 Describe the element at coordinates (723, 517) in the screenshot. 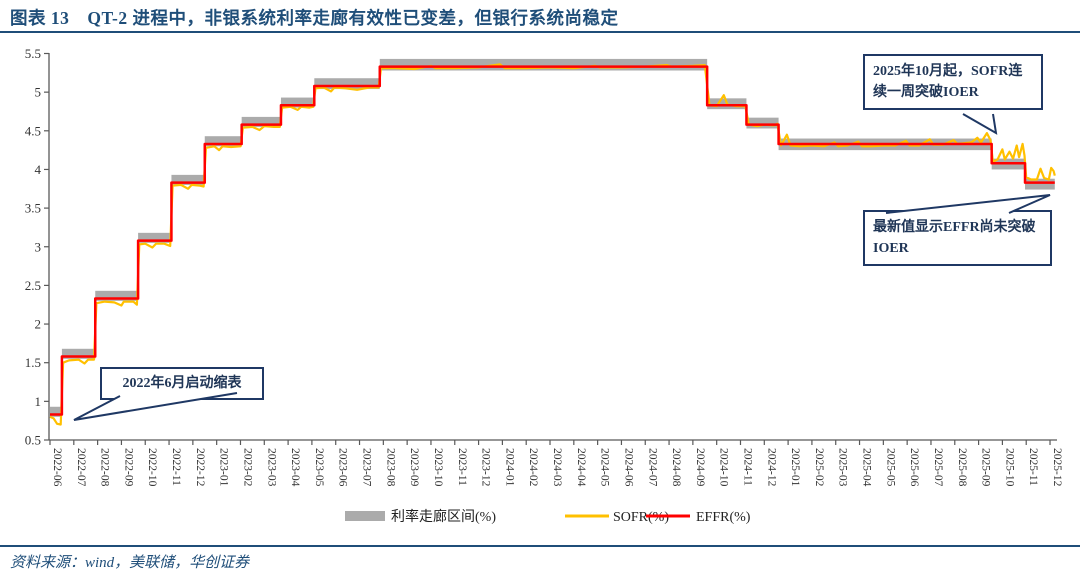

I see `legend-label: EFFR(%)` at that location.